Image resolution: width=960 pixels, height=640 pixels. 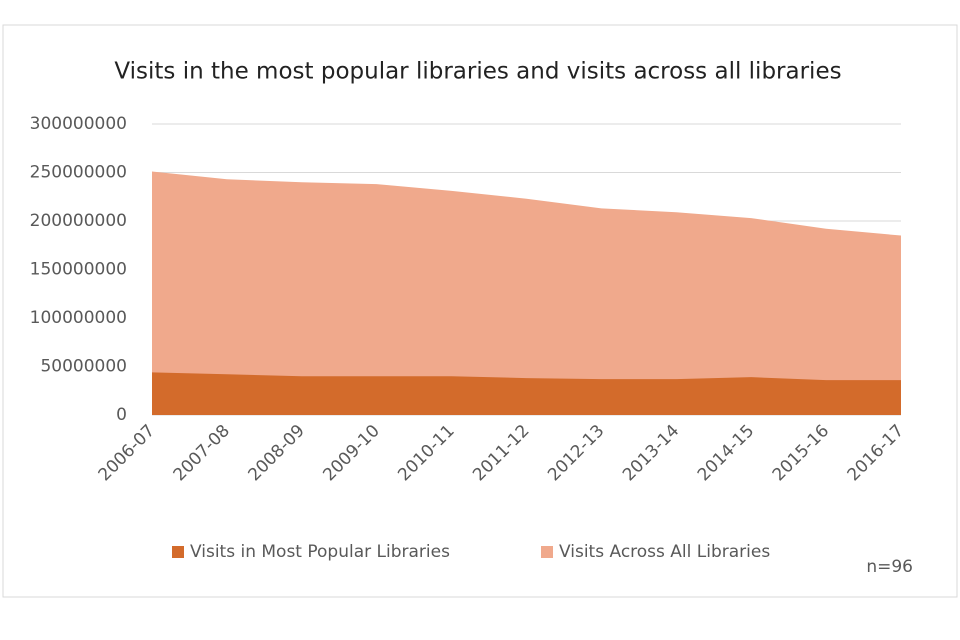 I want to click on y-tick-label: 200000000, so click(x=78, y=221).